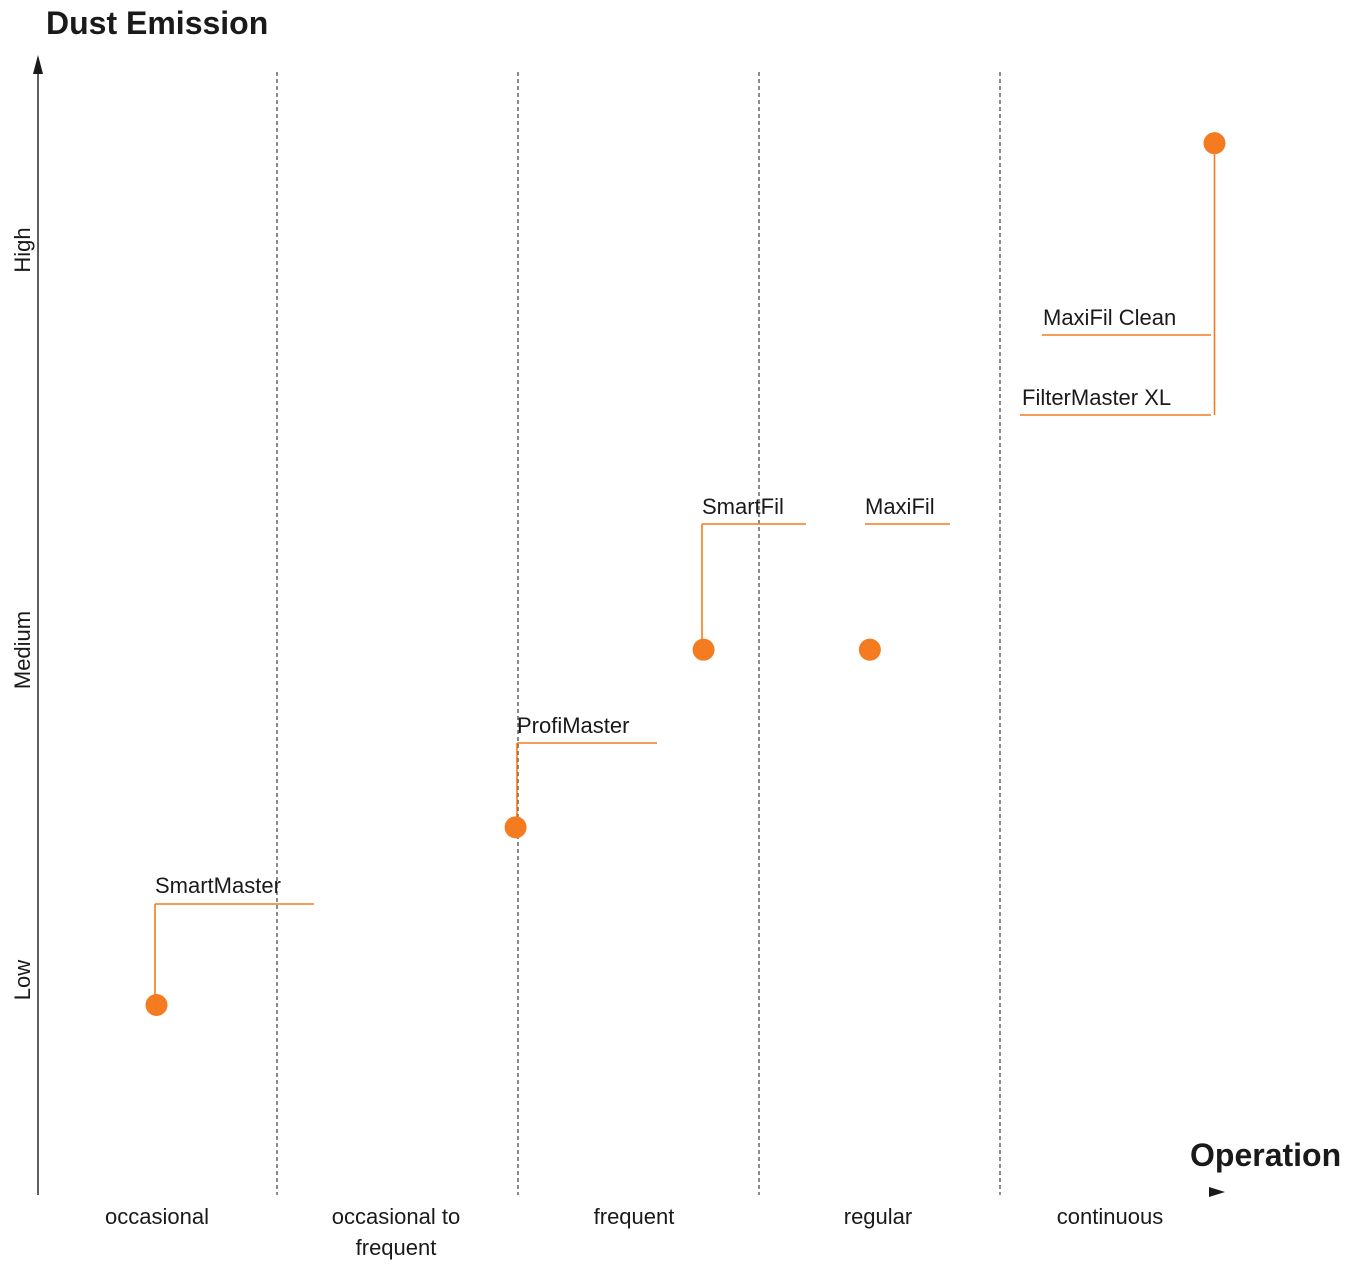  Describe the element at coordinates (22, 650) in the screenshot. I see `y-tick-label: Medium` at that location.